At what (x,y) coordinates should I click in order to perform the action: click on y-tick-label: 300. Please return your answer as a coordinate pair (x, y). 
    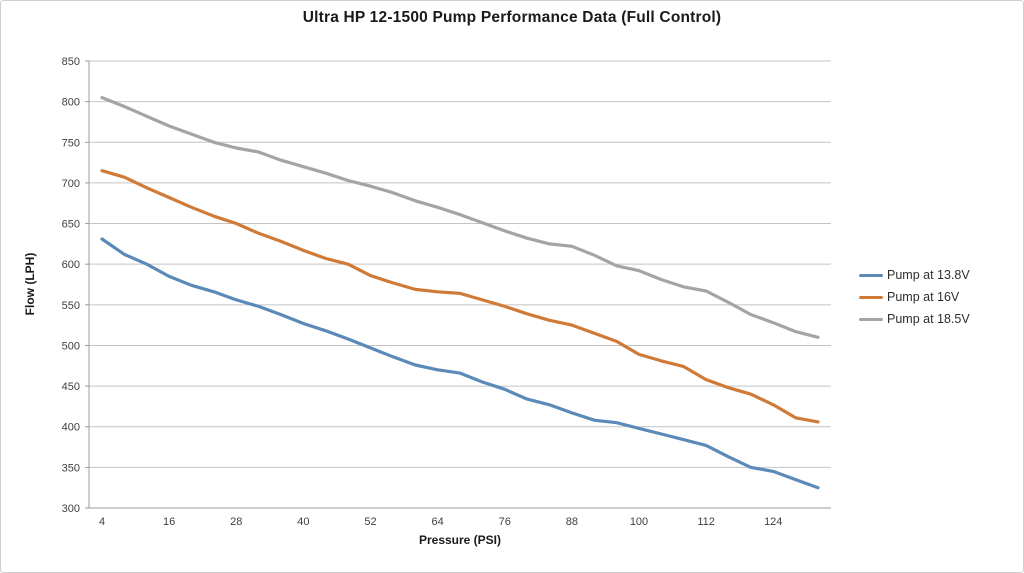
    Looking at the image, I should click on (71, 509).